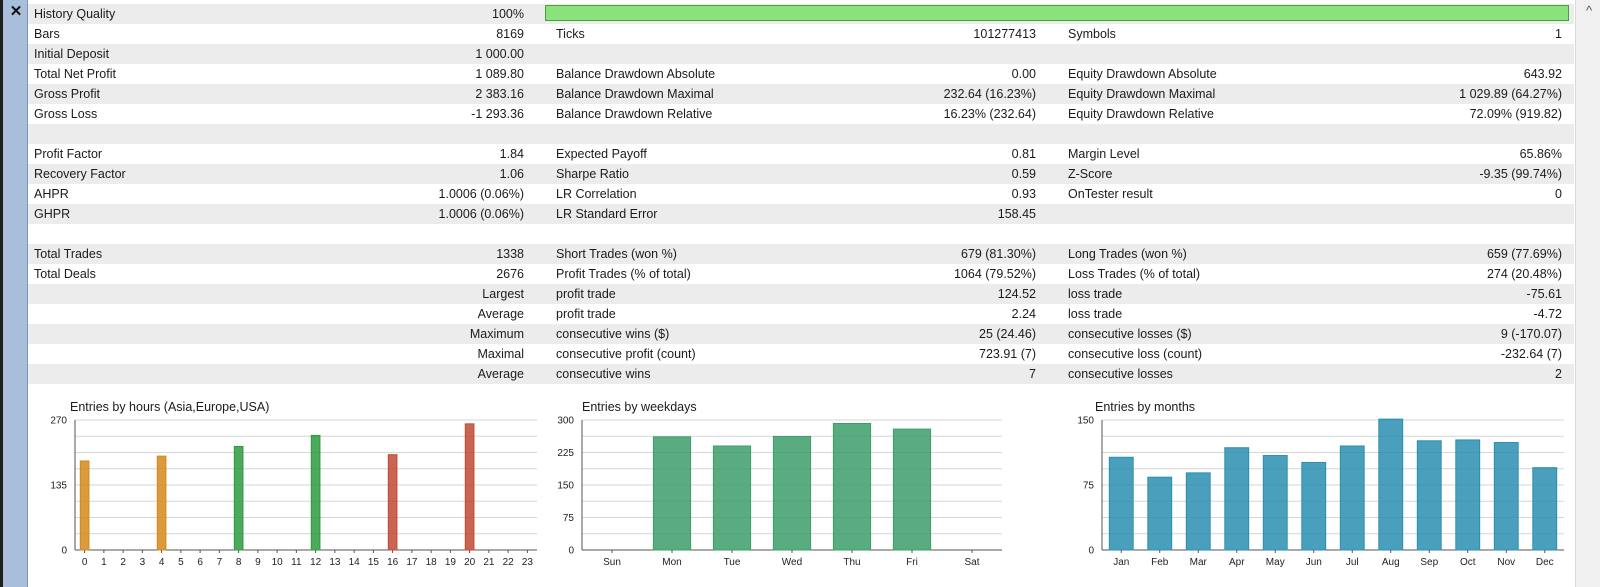  Describe the element at coordinates (639, 407) in the screenshot. I see `chart-title: Entries by weekdays` at that location.